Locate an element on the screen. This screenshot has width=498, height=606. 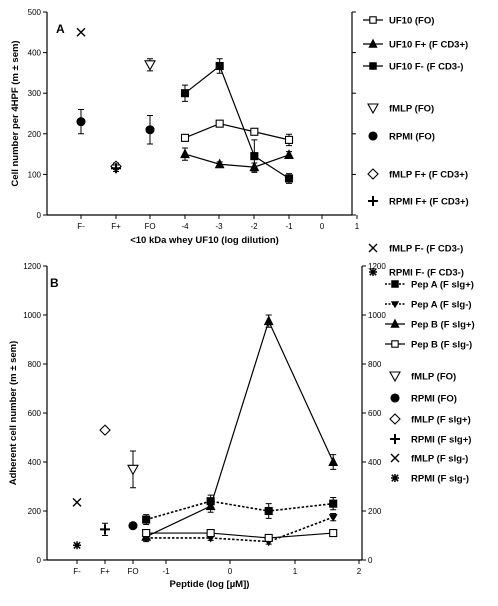
panel-b-legend-3-label: Pep B (F slg-) is located at coordinates (441, 345).